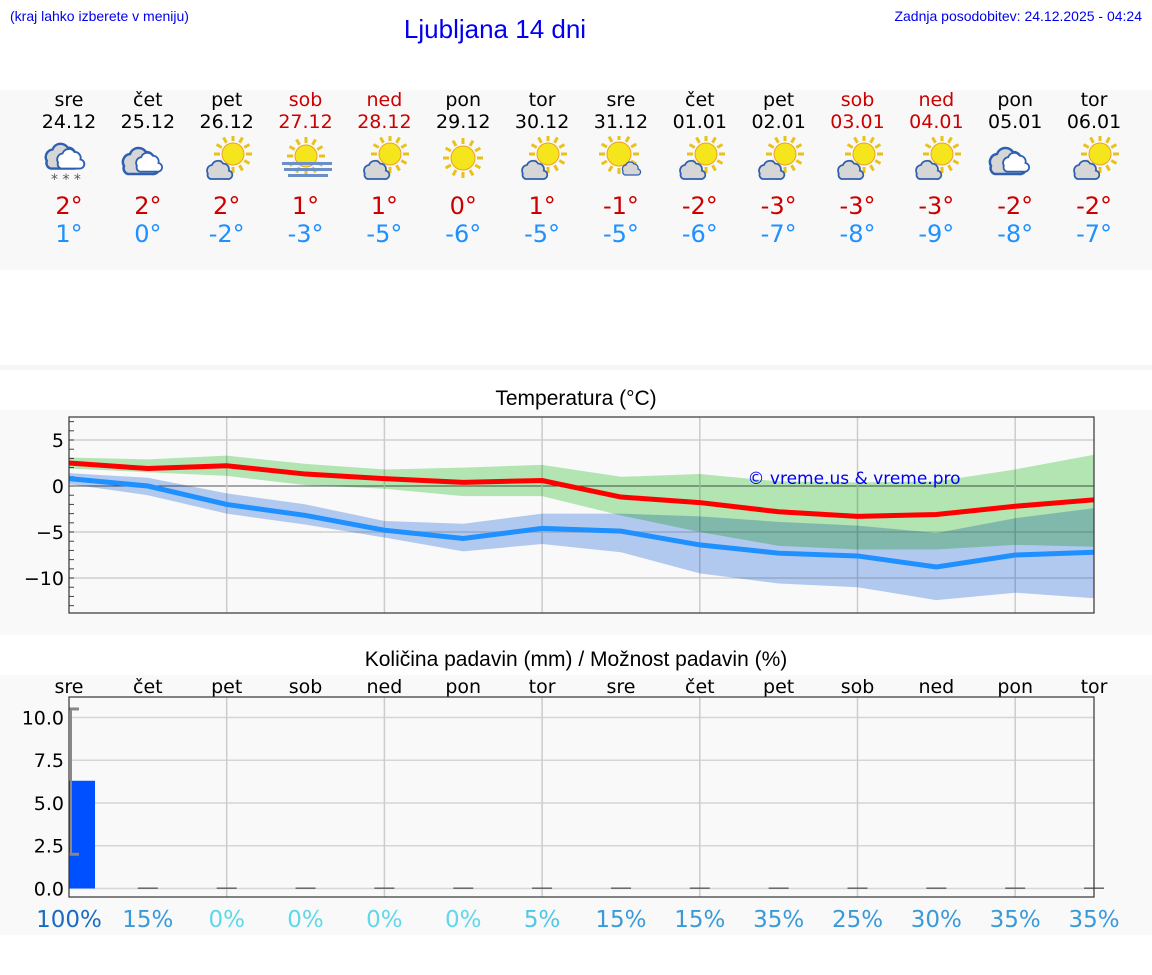 This screenshot has width=1152, height=975. What do you see at coordinates (1015, 169) in the screenshot?
I see `day-column: pon 05.01 -2° -8°` at bounding box center [1015, 169].